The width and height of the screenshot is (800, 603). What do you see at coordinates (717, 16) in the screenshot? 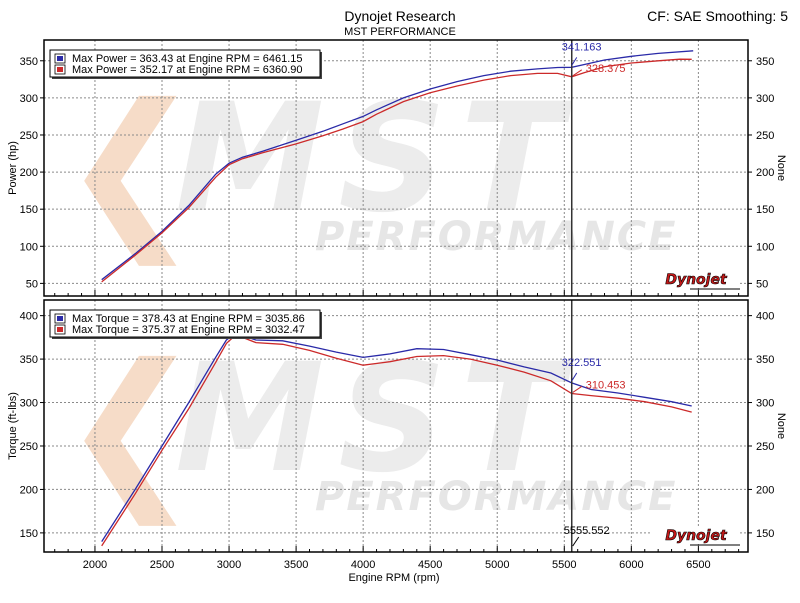
I see `correction-label: CF: SAE Smoothing: 5` at bounding box center [717, 16].